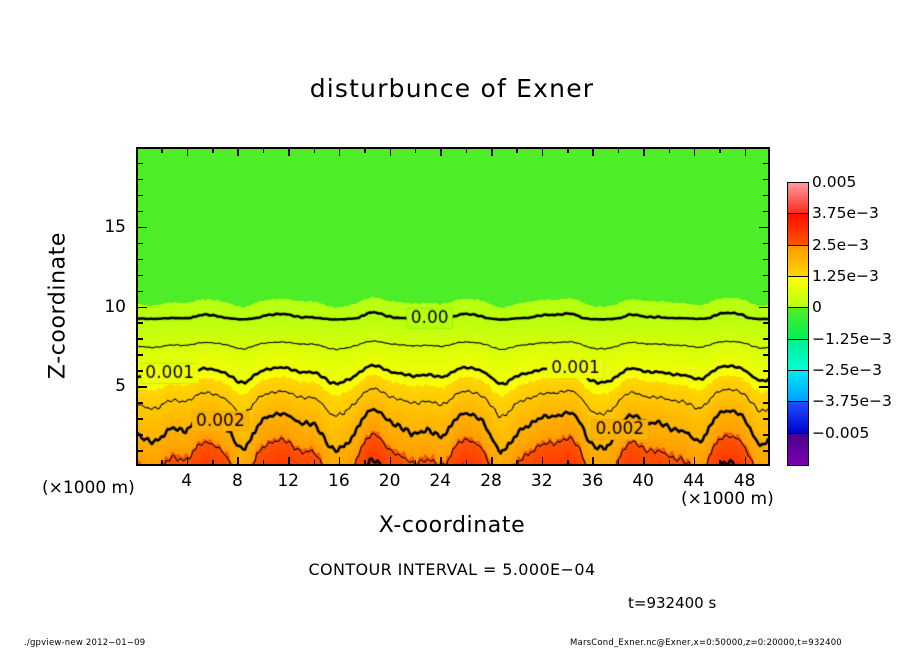 This screenshot has width=904, height=654. What do you see at coordinates (744, 481) in the screenshot?
I see `x-tick-label-48: 48` at bounding box center [744, 481].